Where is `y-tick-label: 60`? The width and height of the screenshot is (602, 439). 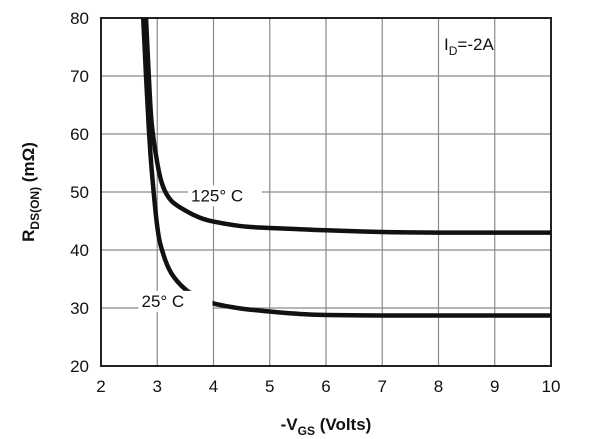
y-tick-label: 60 is located at coordinates (79, 134).